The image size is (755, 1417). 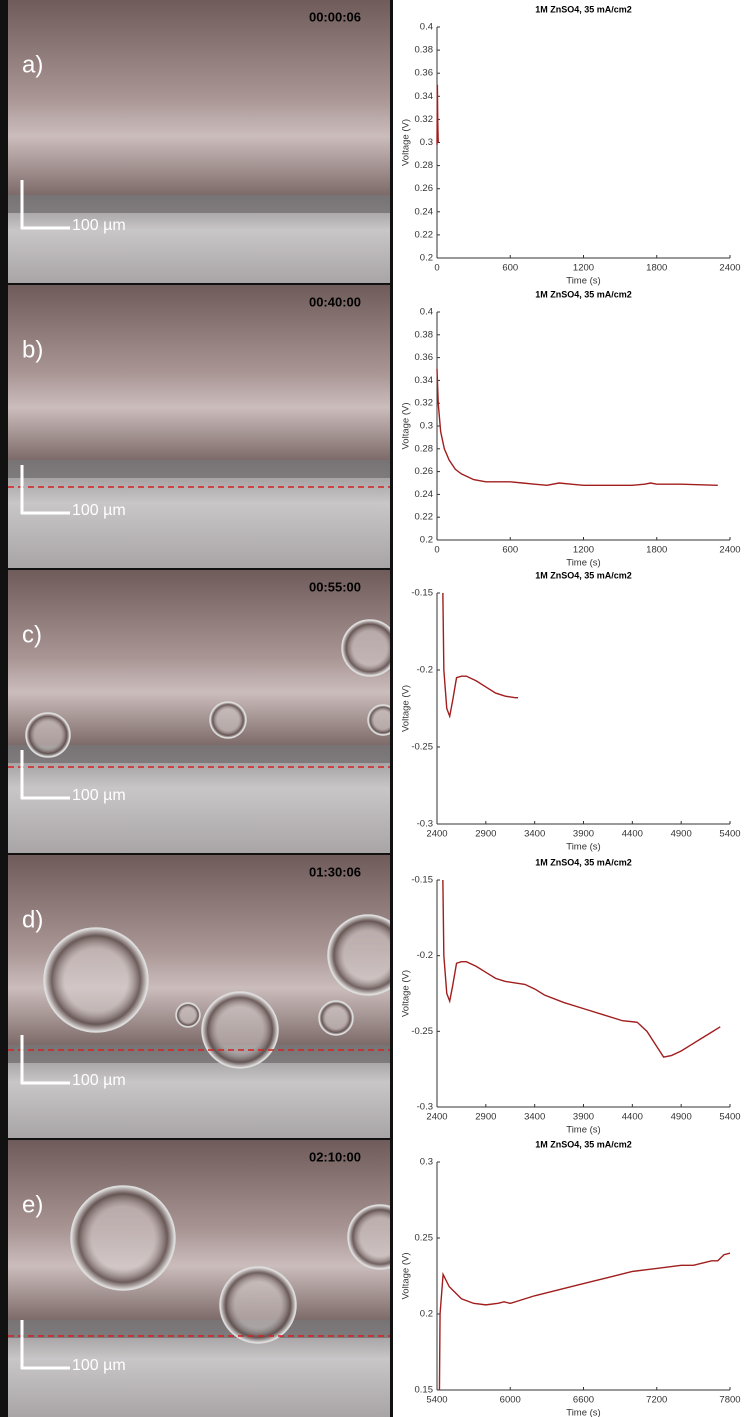 What do you see at coordinates (424, 471) in the screenshot?
I see `y-tick-label: 0.26` at bounding box center [424, 471].